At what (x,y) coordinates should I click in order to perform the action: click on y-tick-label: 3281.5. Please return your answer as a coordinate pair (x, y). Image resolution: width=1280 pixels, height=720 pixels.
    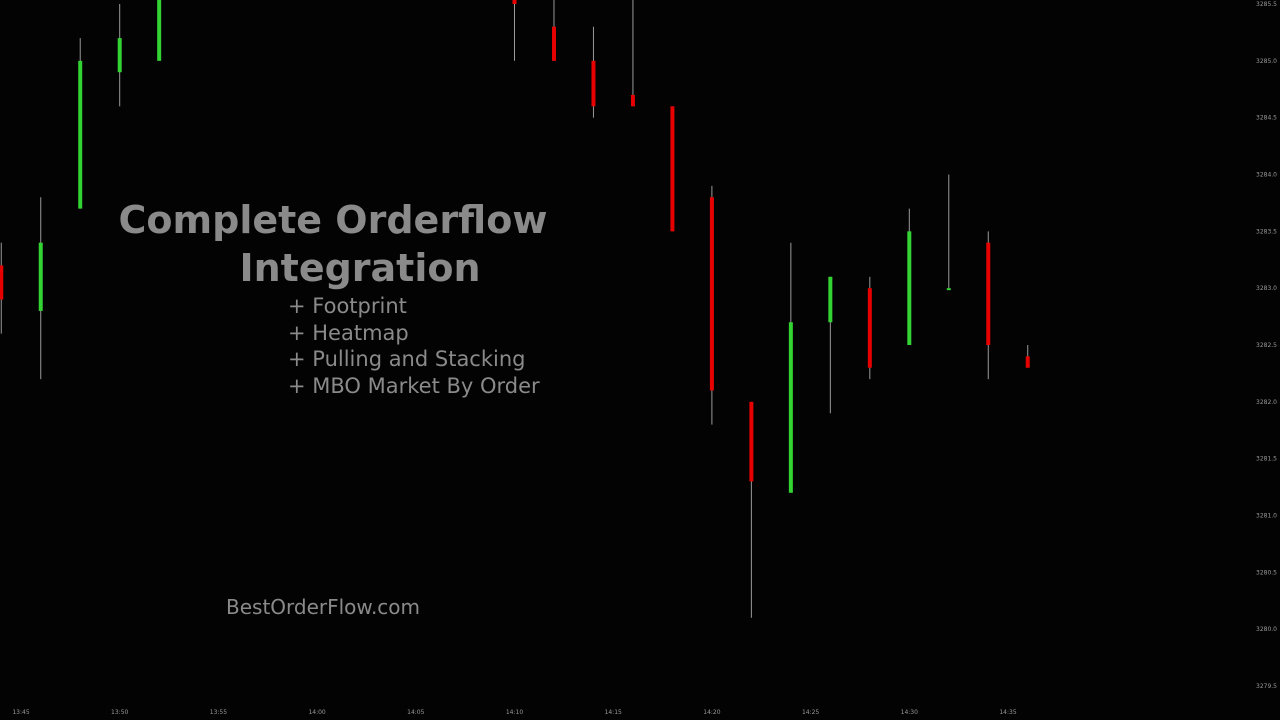
    Looking at the image, I should click on (1266, 459).